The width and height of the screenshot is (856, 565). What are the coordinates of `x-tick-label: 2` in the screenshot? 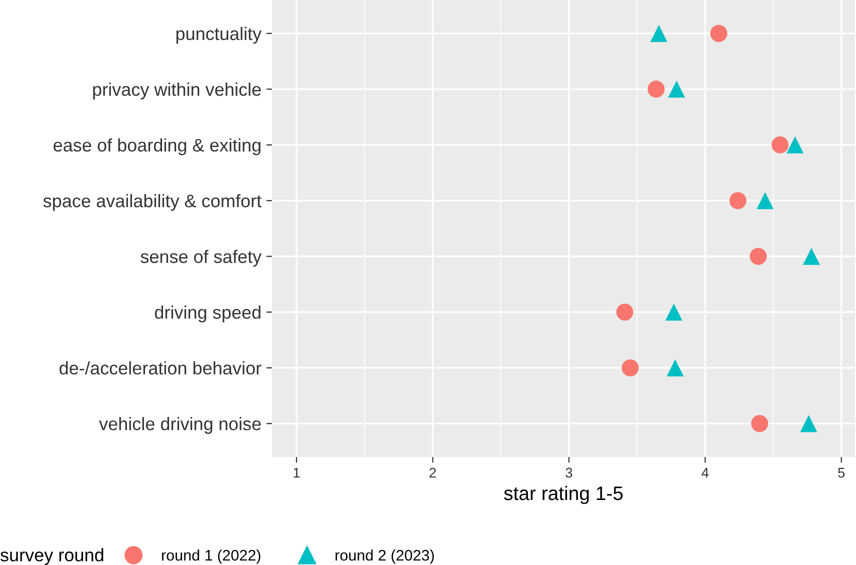 It's located at (433, 473).